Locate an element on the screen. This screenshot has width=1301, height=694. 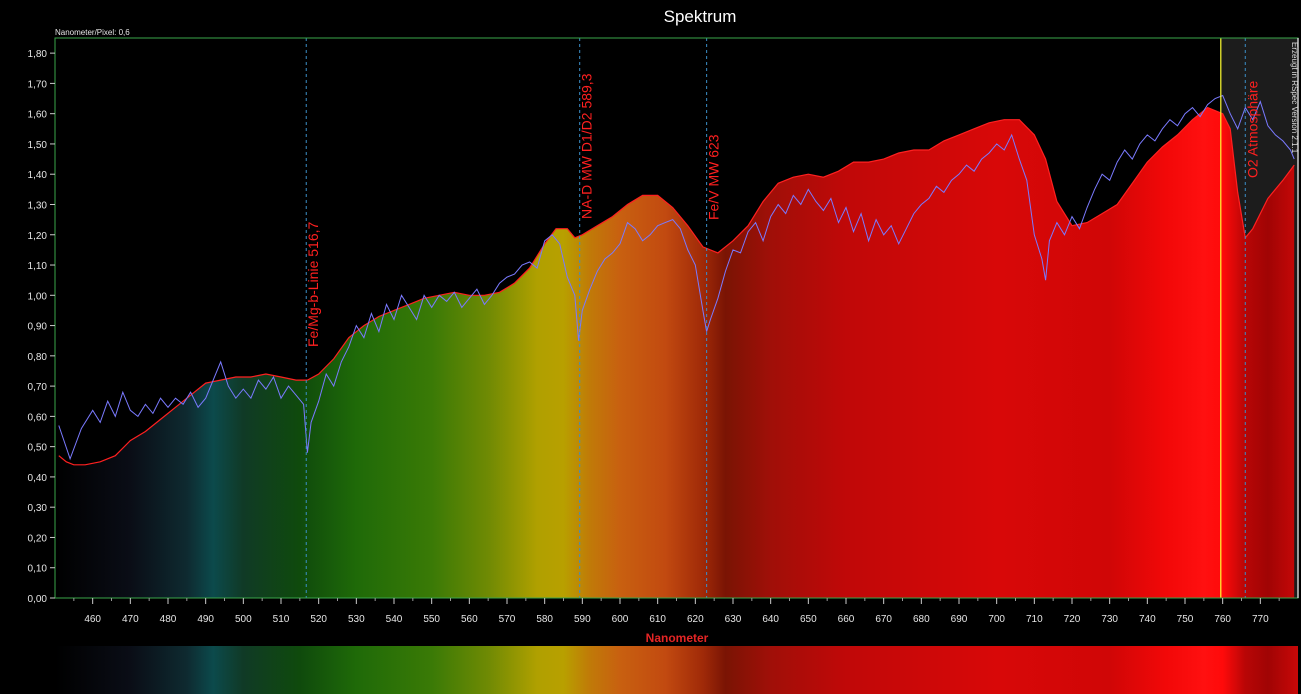
x-tick-label-5: 510 is located at coordinates (281, 619).